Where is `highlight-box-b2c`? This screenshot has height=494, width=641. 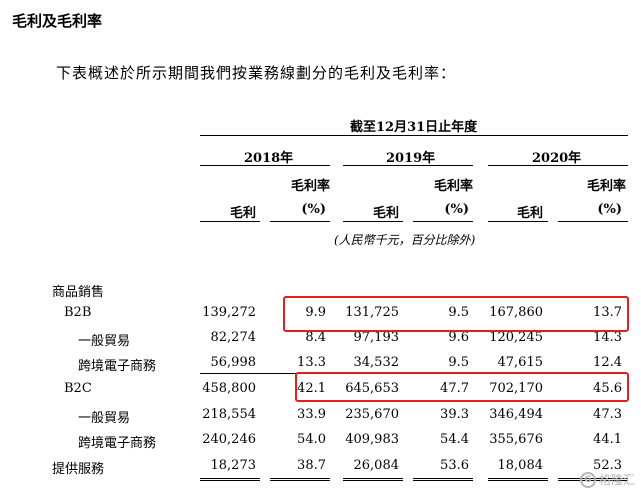 highlight-box-b2c is located at coordinates (462, 387).